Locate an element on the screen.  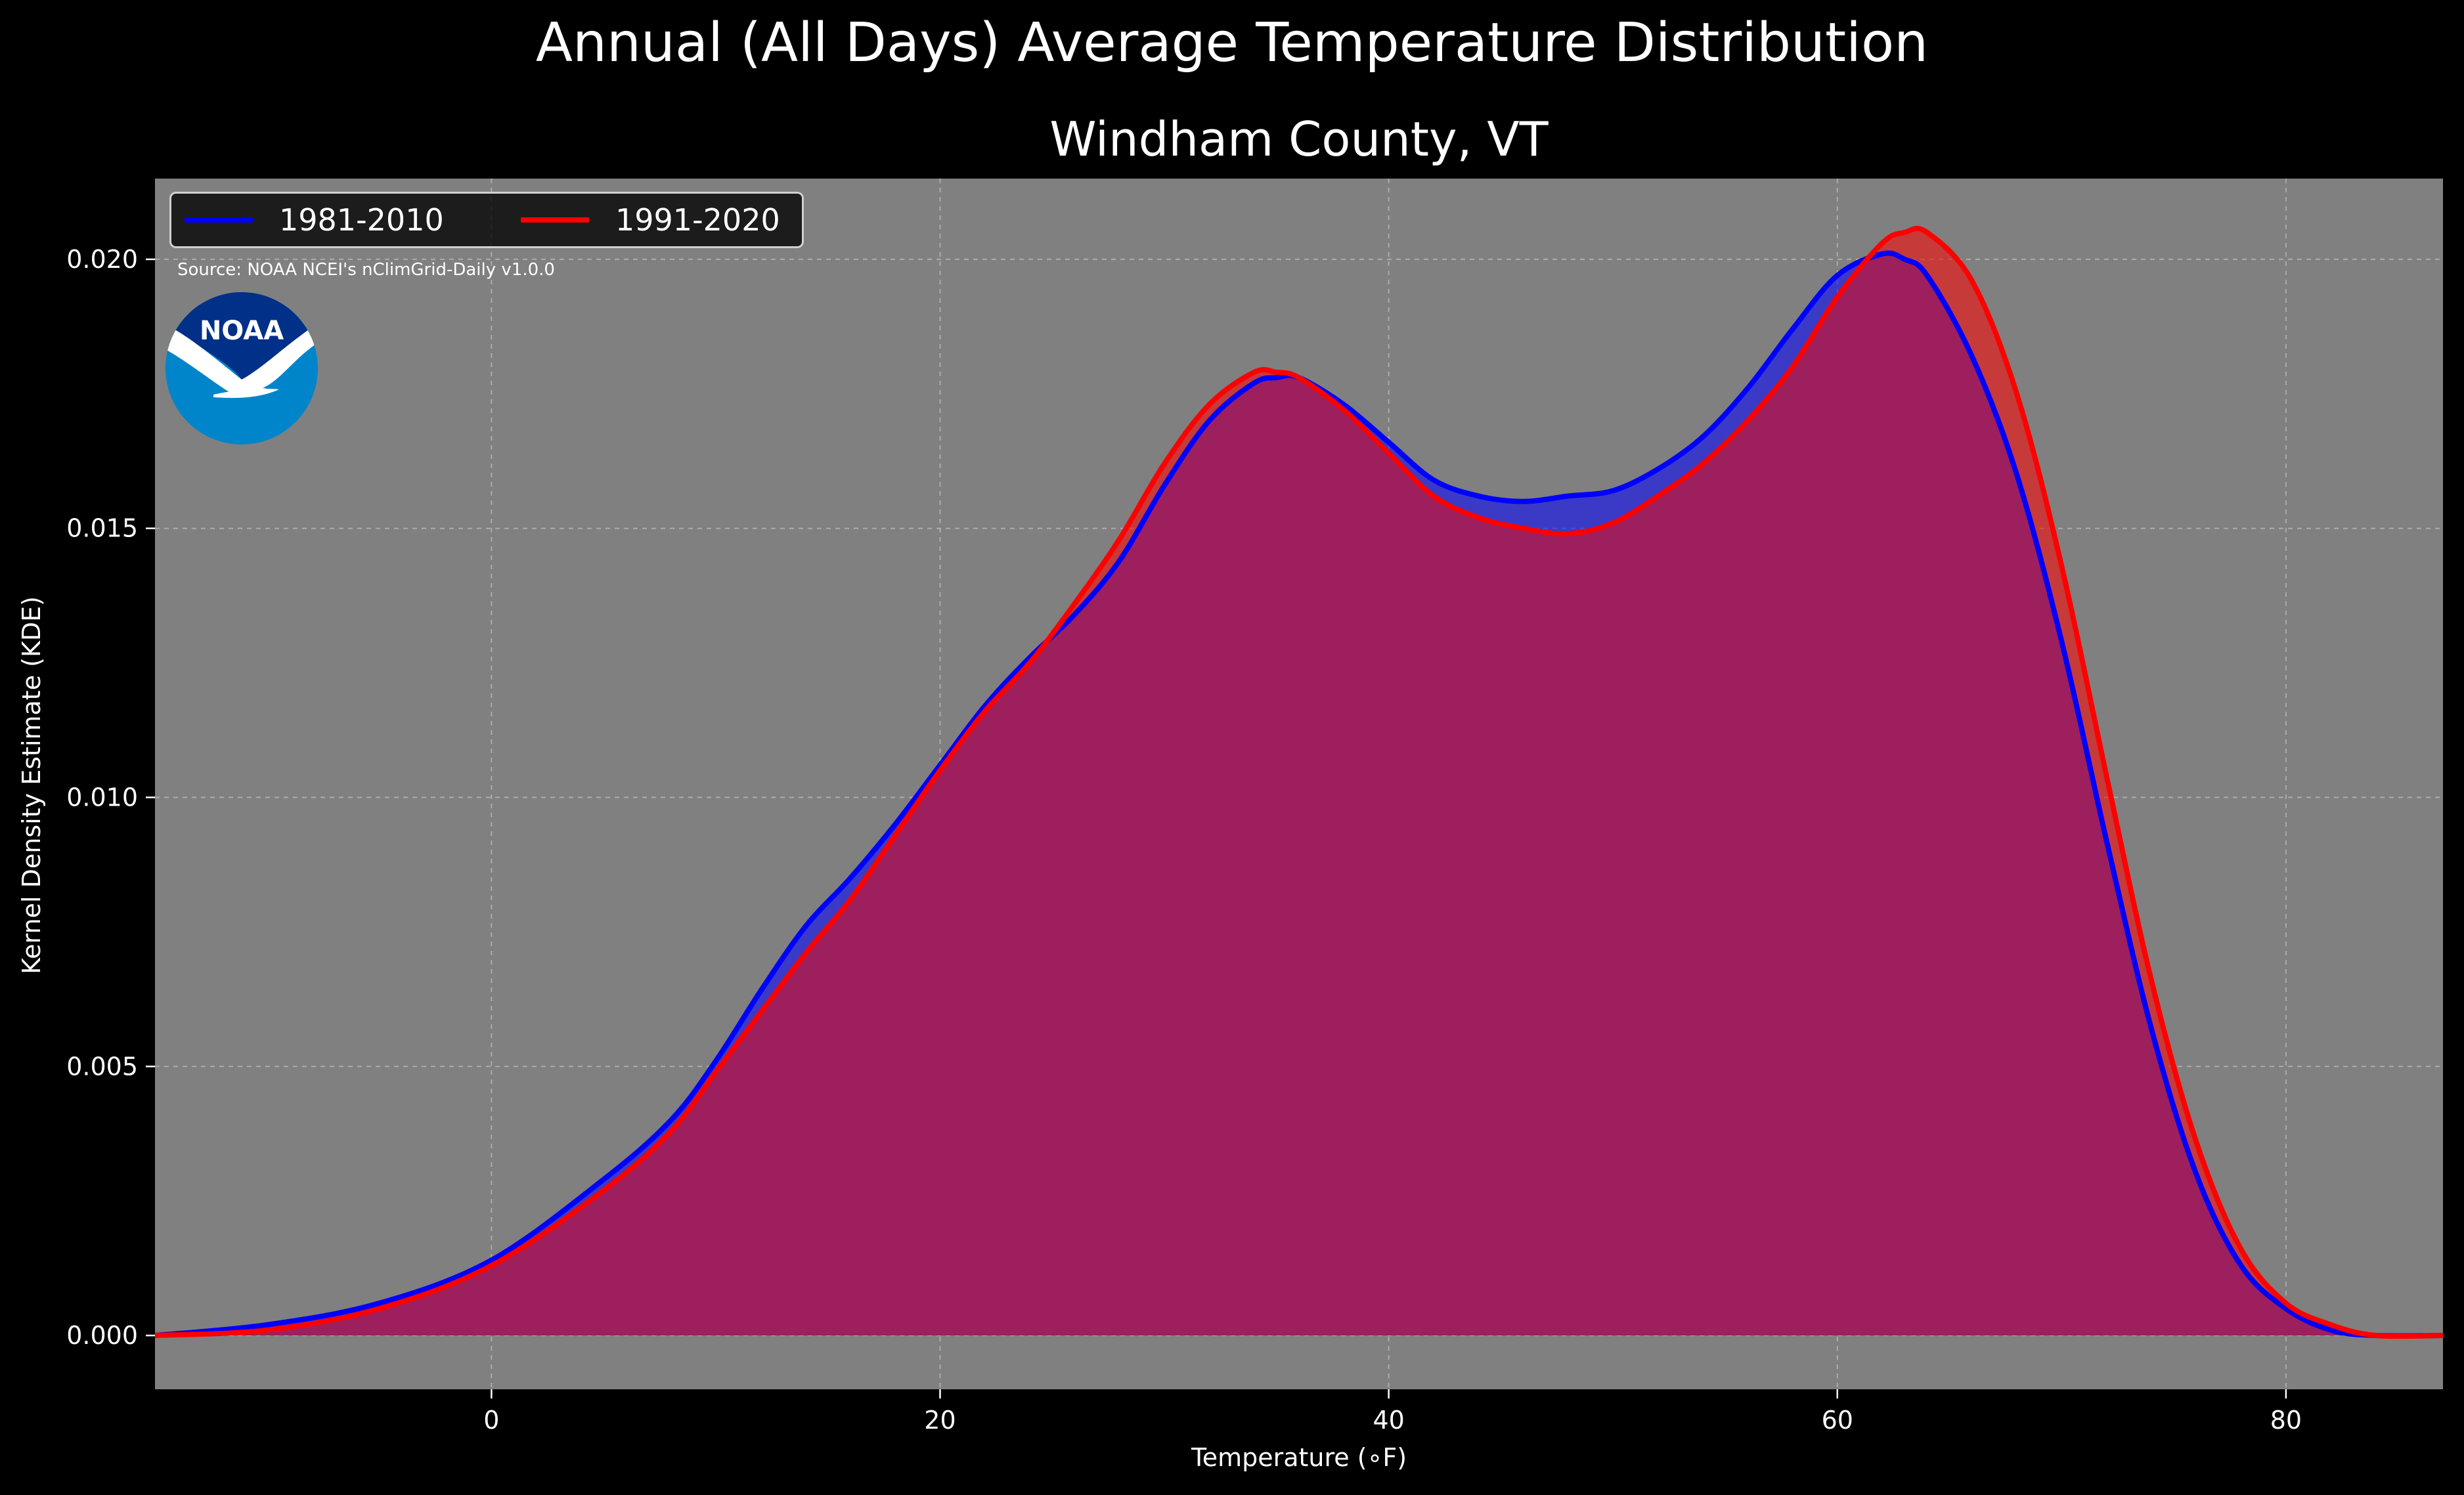
legend-item-1981-2010: 1981-2010 is located at coordinates (314, 220).